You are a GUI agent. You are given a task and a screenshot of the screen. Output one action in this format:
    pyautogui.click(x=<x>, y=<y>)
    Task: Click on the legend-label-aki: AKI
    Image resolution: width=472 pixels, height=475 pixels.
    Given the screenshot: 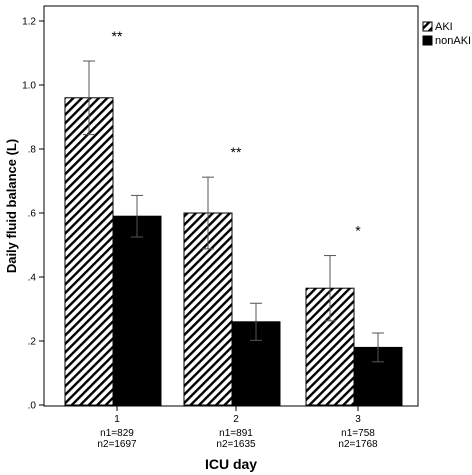 What is the action you would take?
    pyautogui.click(x=444, y=27)
    